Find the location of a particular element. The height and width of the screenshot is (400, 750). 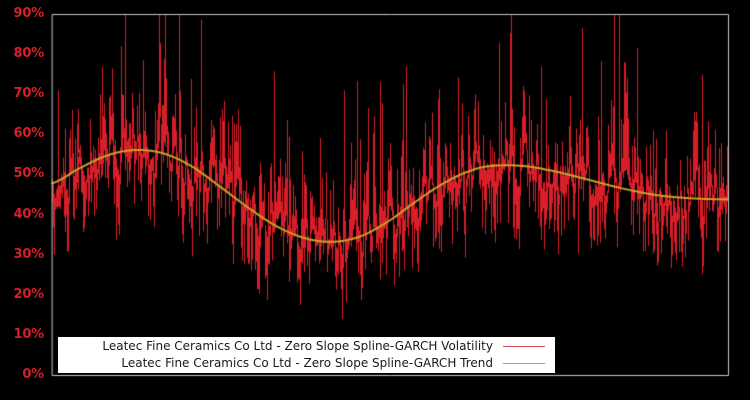

y-axis-tick-label: 80% is located at coordinates (28, 54).